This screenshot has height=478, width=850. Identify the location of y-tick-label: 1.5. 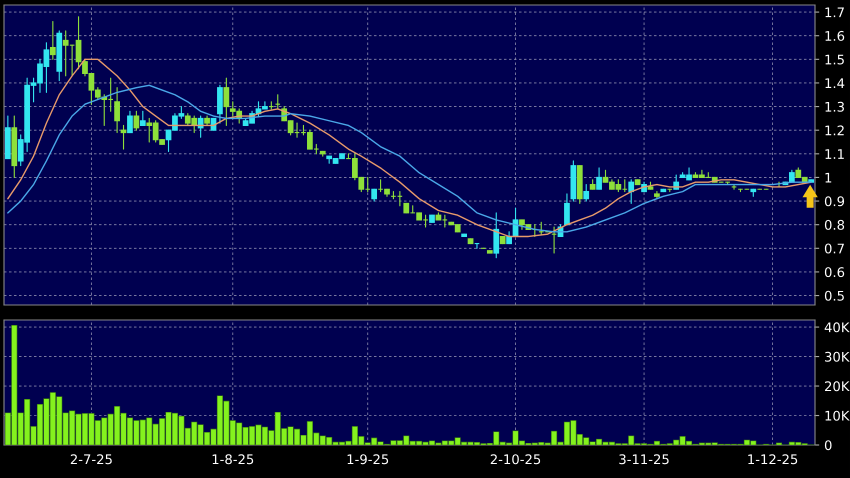
(834, 59).